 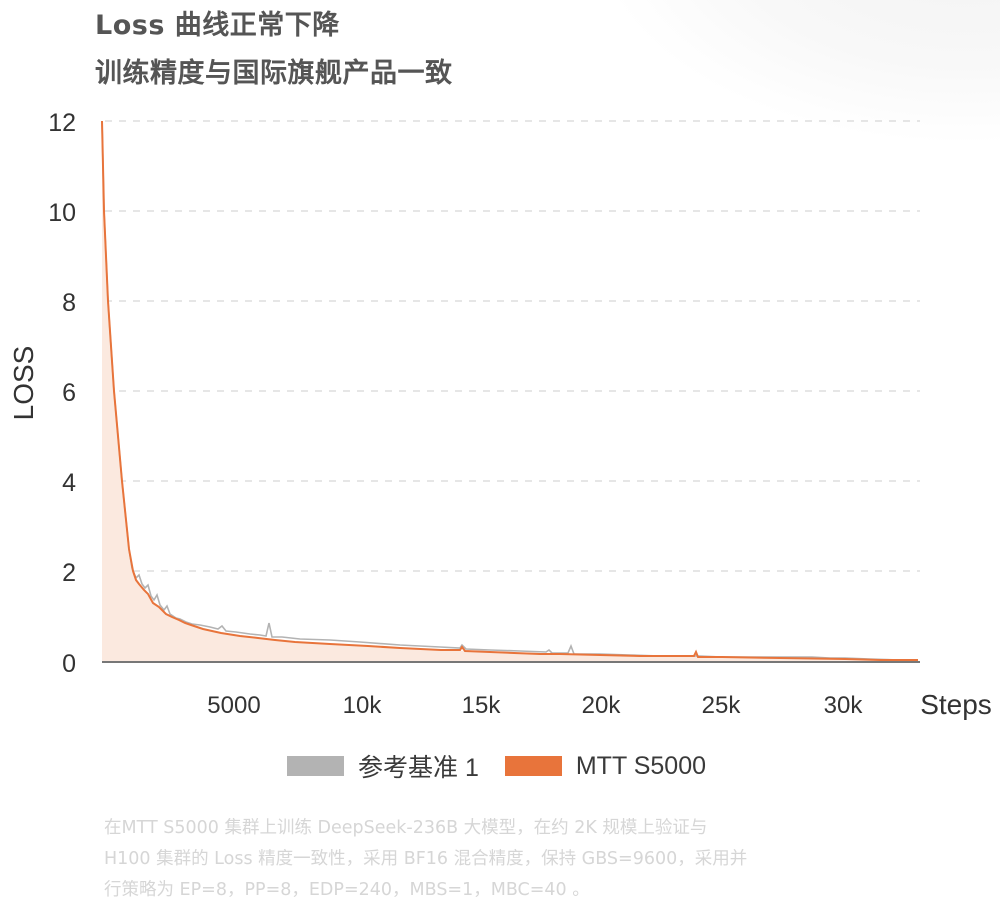 I want to click on x-tick: 20k, so click(x=602, y=705).